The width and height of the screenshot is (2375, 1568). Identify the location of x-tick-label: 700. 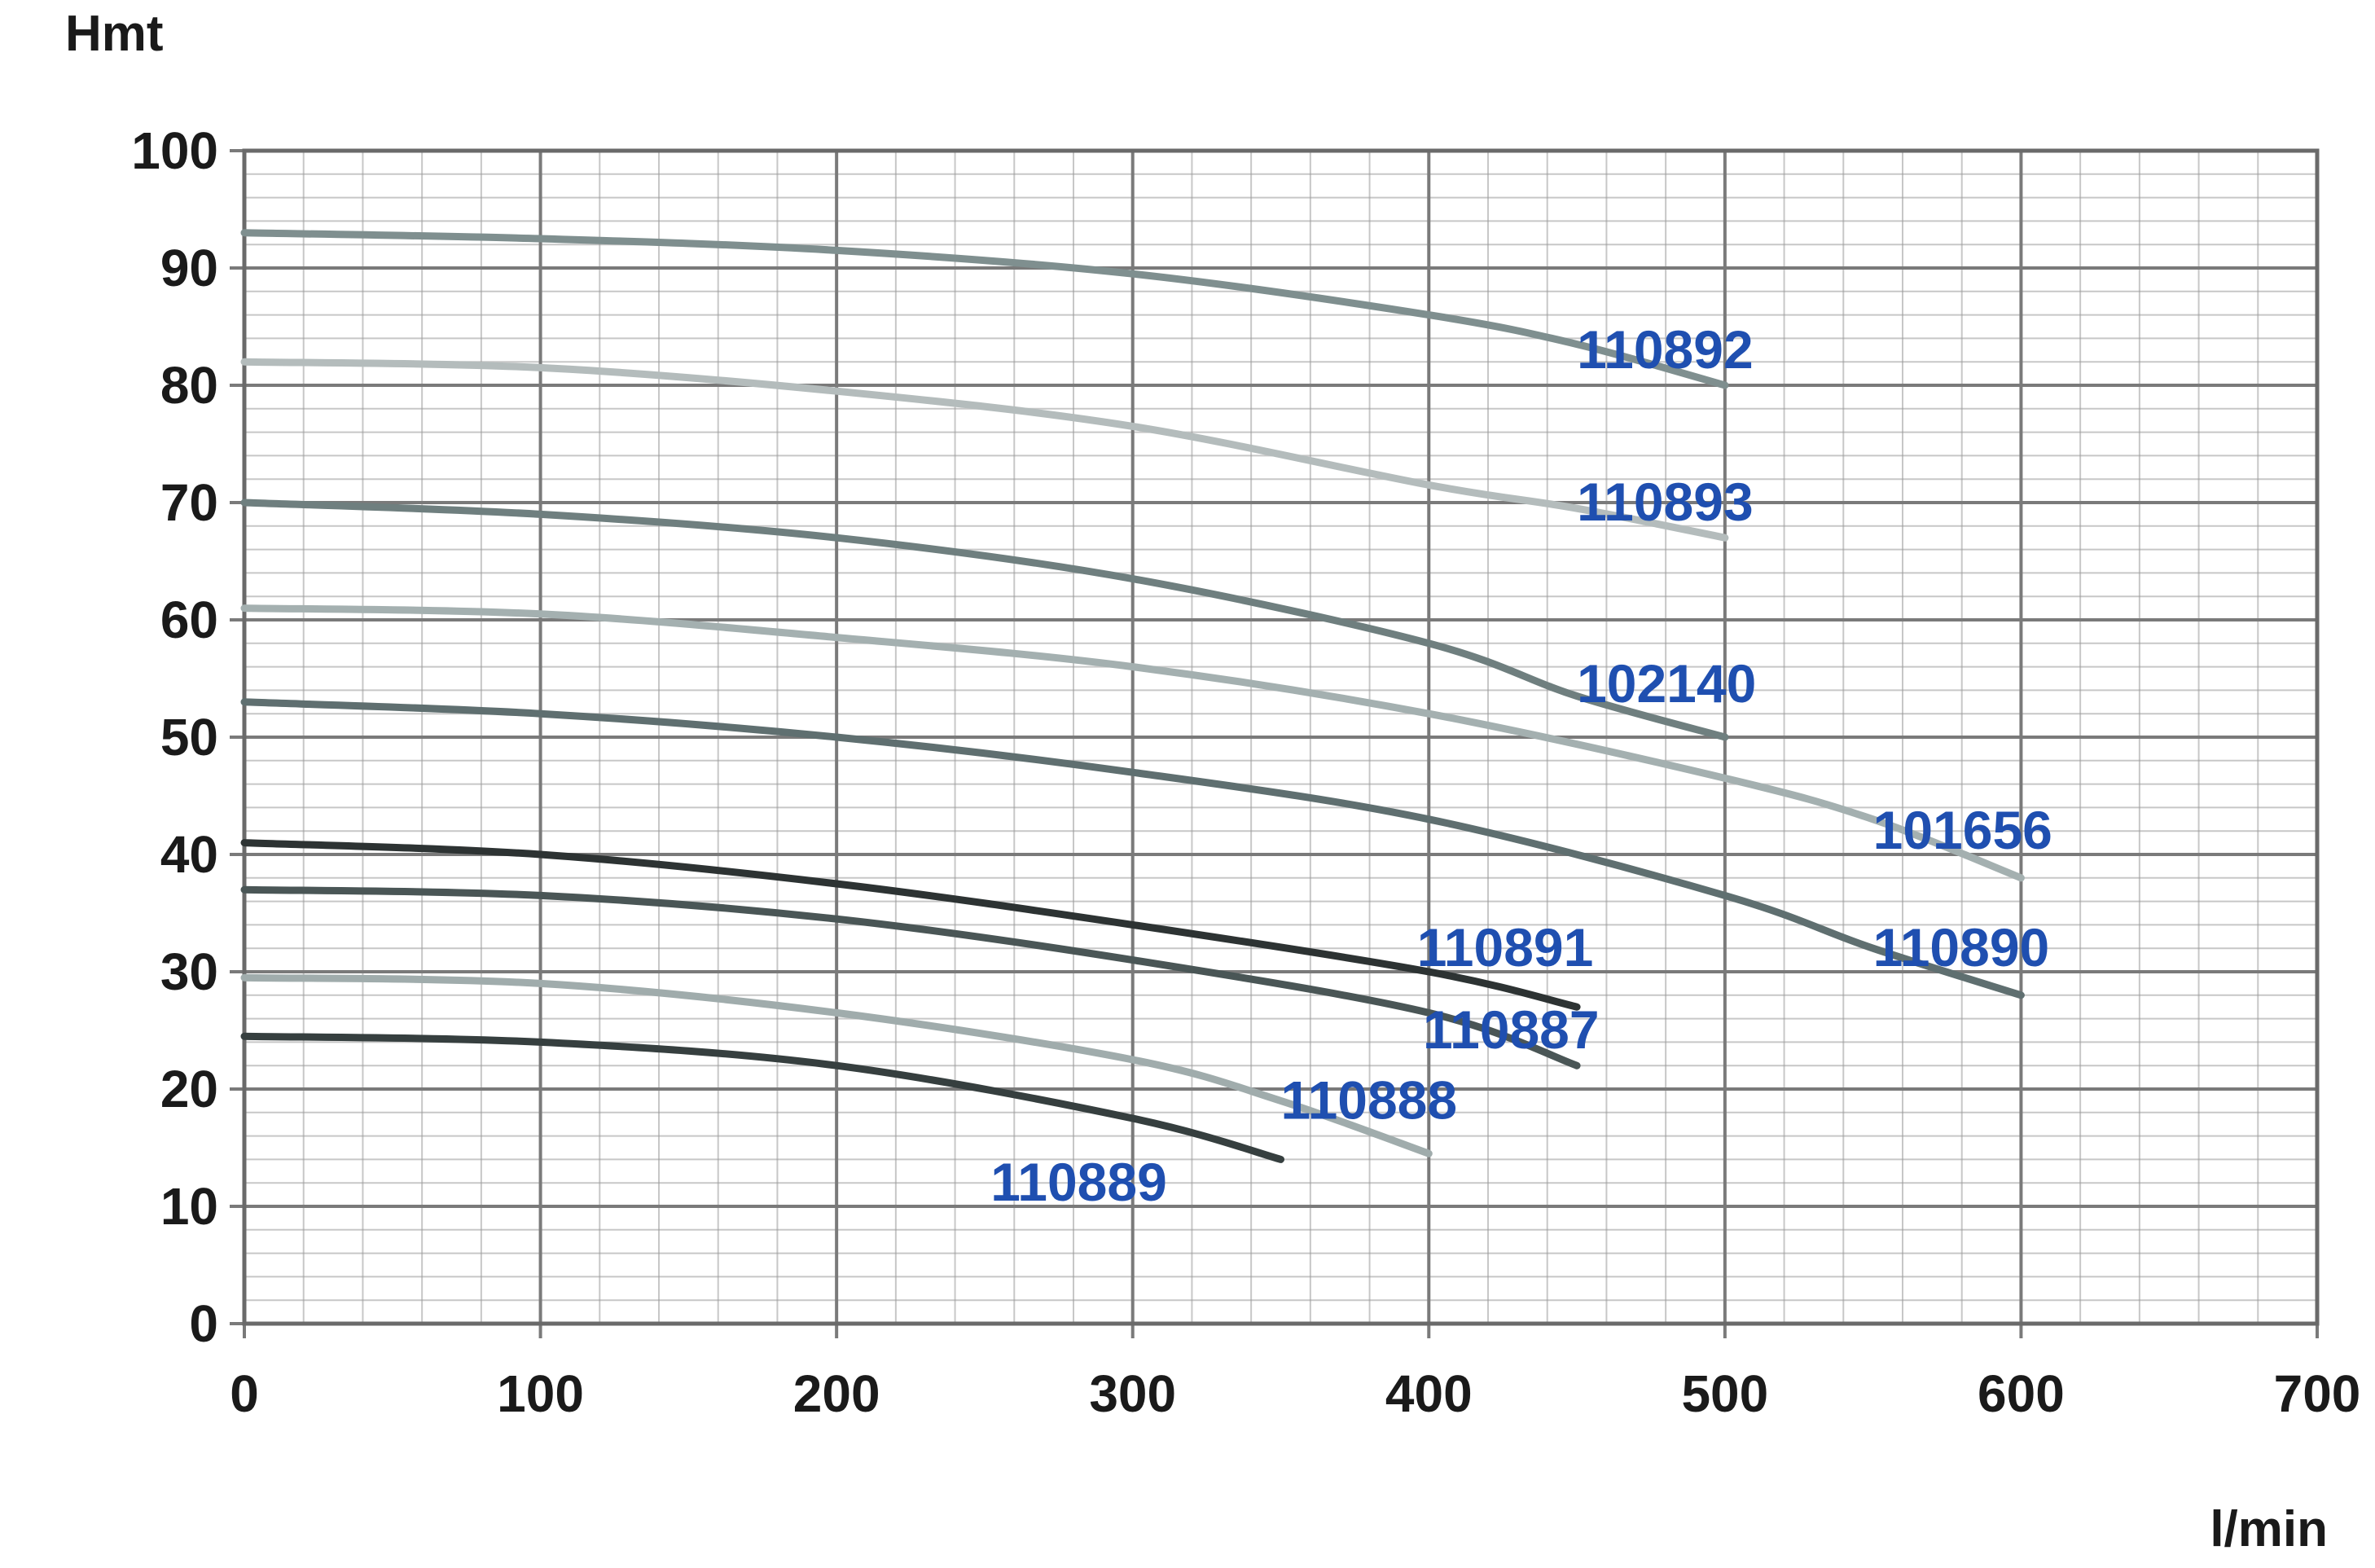
(2317, 1393).